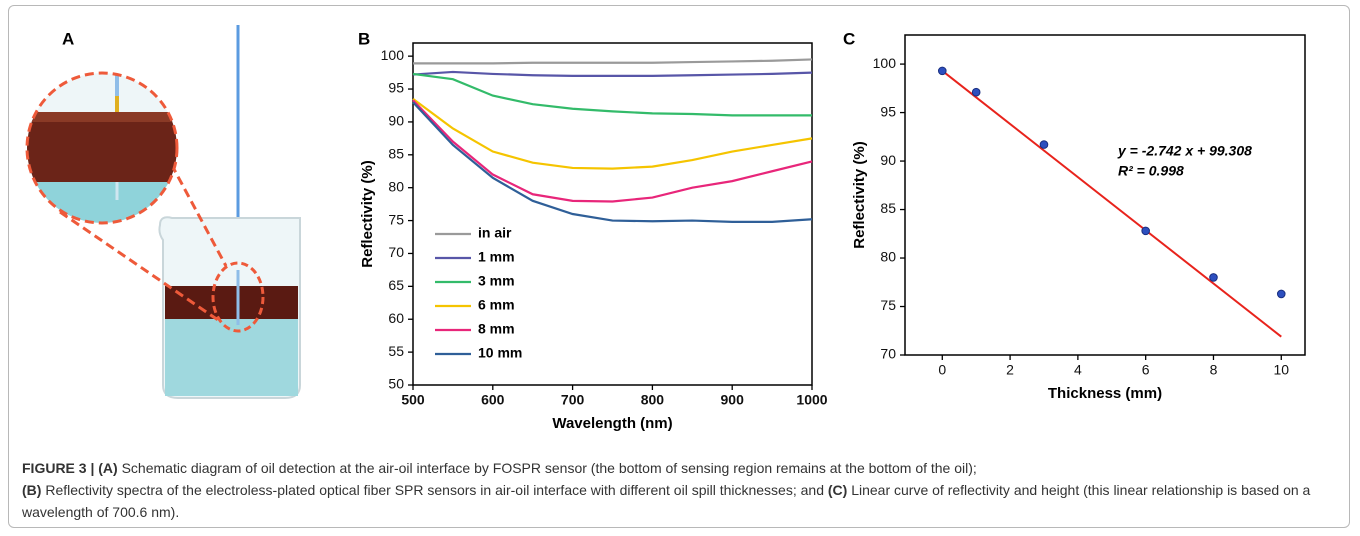 The height and width of the screenshot is (536, 1360). What do you see at coordinates (493, 400) in the screenshot?
I see `x-tick-label: 600` at bounding box center [493, 400].